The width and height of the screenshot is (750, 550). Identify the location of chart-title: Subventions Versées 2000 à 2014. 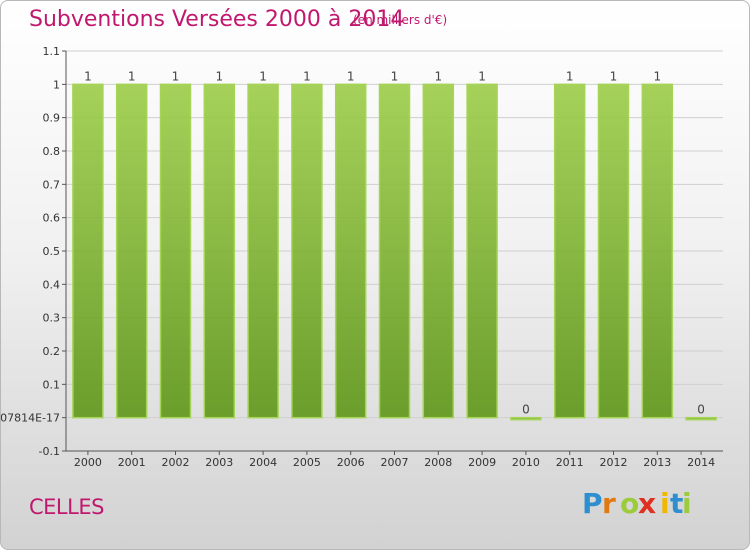
(217, 19).